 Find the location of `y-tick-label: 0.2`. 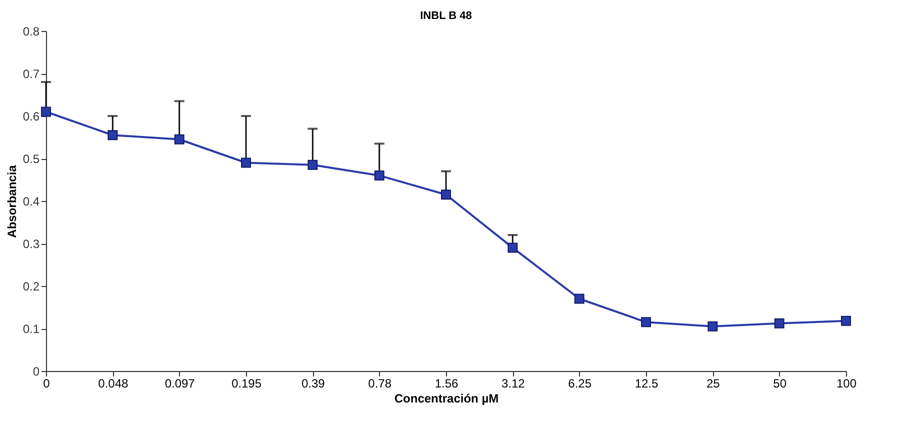

y-tick-label: 0.2 is located at coordinates (31, 287).